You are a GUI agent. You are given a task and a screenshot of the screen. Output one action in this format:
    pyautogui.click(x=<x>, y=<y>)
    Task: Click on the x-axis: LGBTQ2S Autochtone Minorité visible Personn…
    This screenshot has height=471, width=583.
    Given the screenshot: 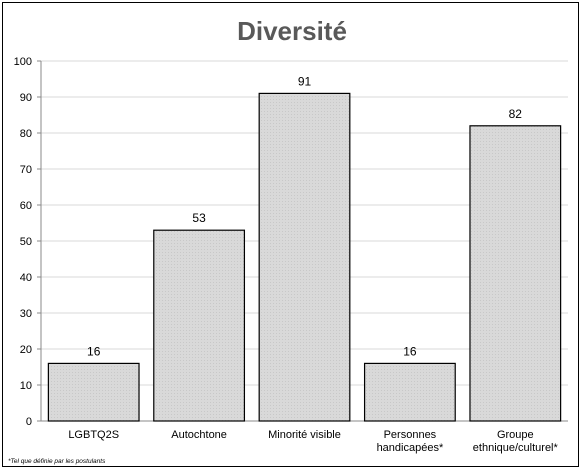 What is the action you would take?
    pyautogui.click(x=313, y=441)
    